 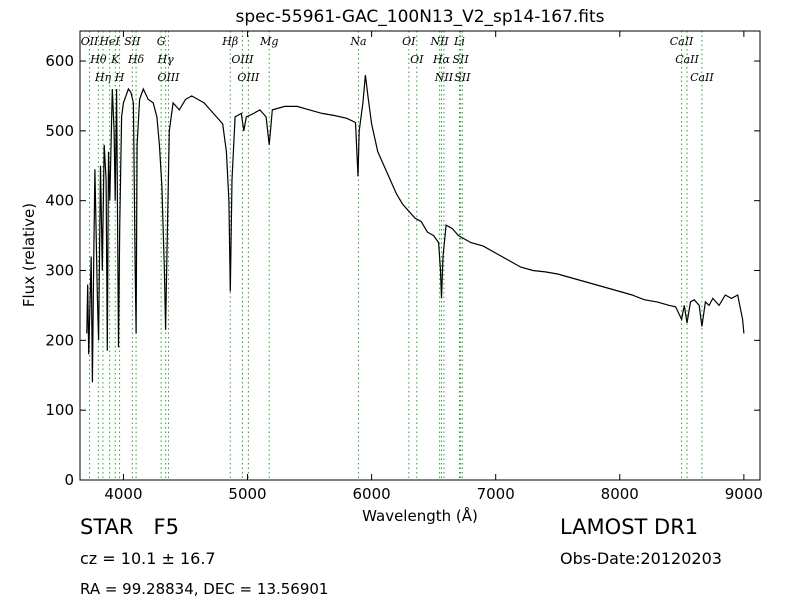 What do you see at coordinates (59, 131) in the screenshot?
I see `y-tick-label: 500` at bounding box center [59, 131].